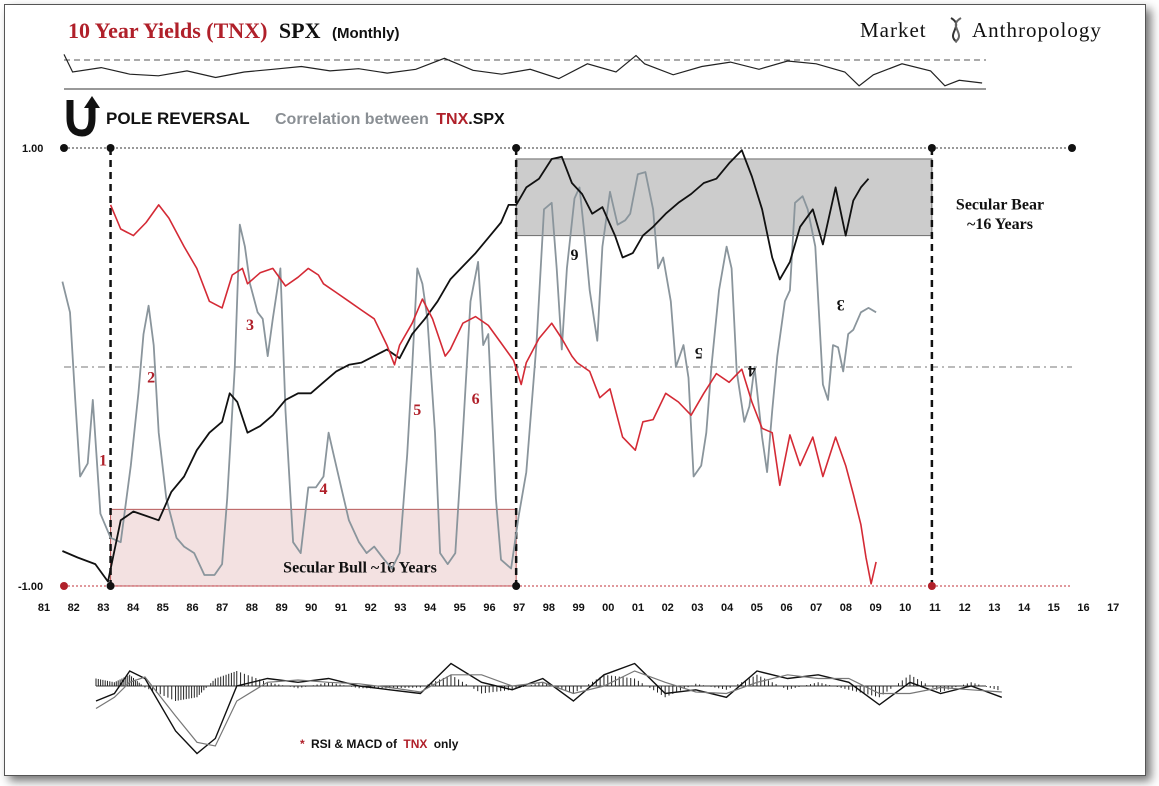 Image resolution: width=1159 pixels, height=786 pixels. Describe the element at coordinates (64, 586) in the screenshot. I see `axis-bottom-dot` at that location.